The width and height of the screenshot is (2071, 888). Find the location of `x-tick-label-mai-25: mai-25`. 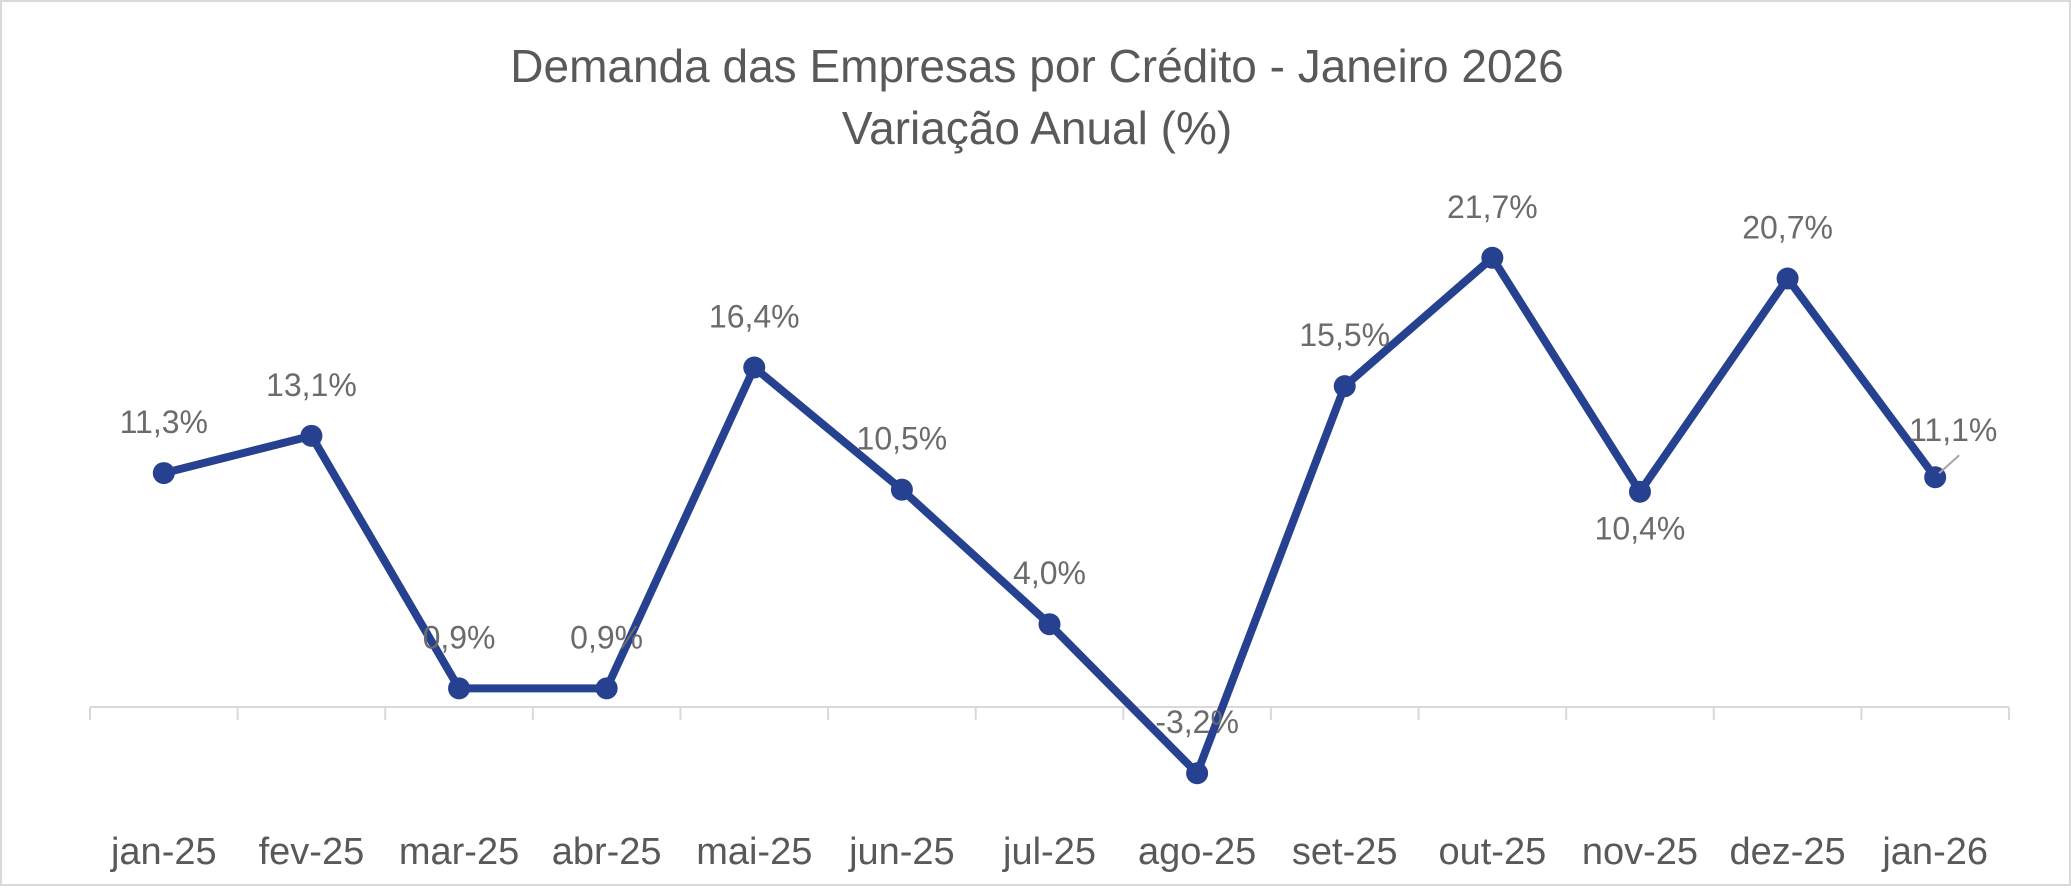

x-tick-label-mai-25: mai-25 is located at coordinates (754, 852).